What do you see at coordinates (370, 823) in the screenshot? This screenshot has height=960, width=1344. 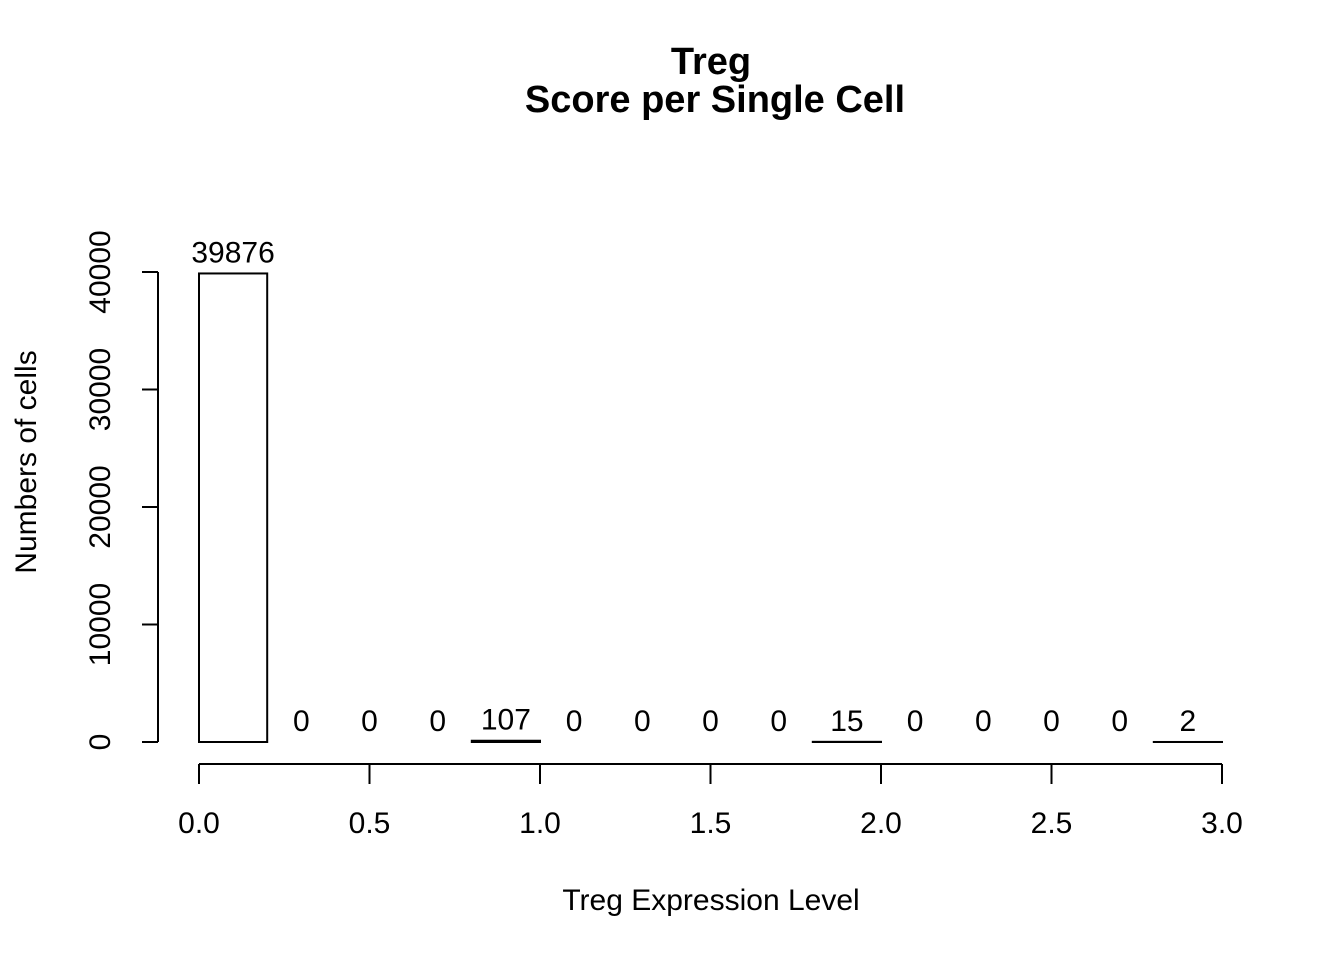 I see `x-tick-label: 0.5` at bounding box center [370, 823].